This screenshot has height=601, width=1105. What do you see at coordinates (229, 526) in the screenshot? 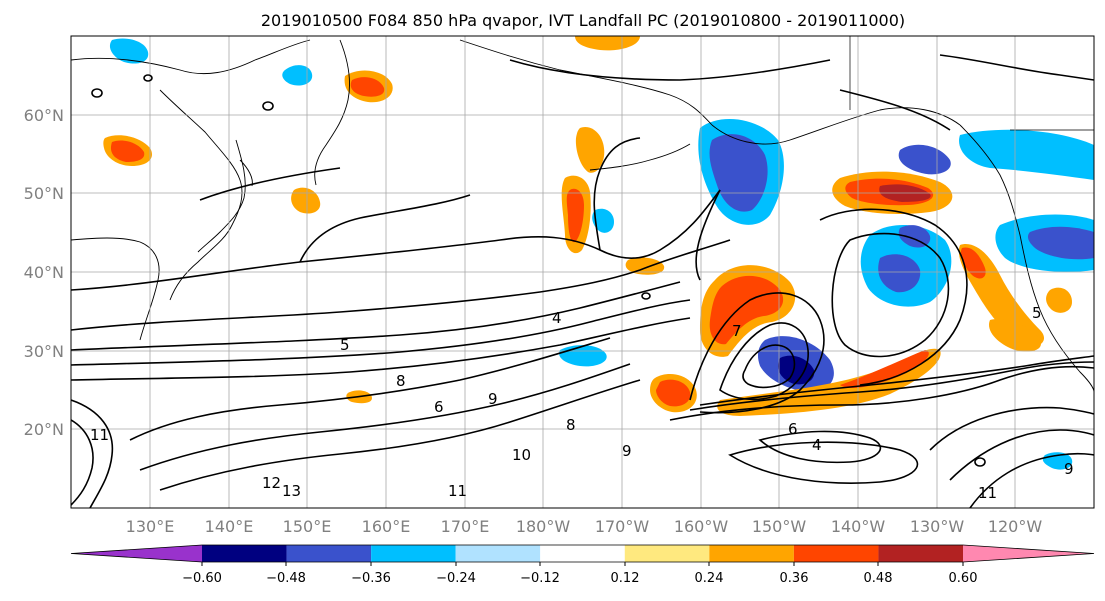
I see `longitude-label: 140°E` at bounding box center [229, 526].